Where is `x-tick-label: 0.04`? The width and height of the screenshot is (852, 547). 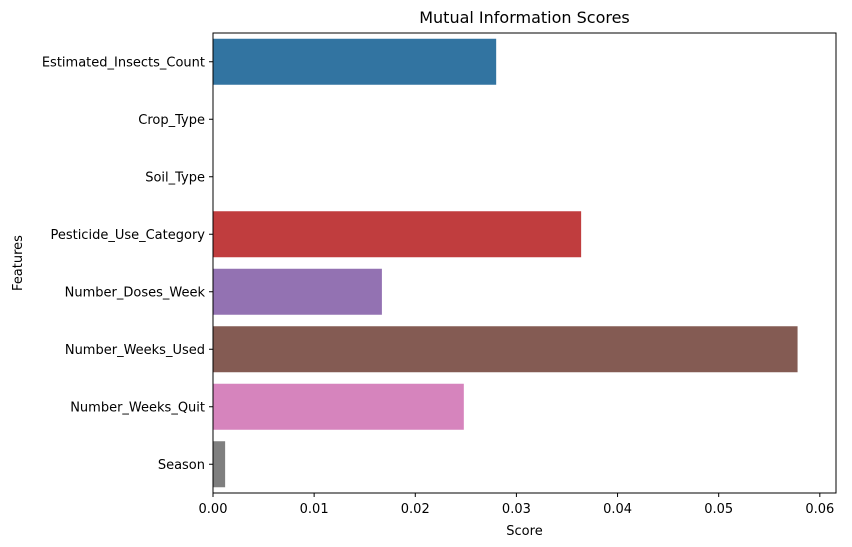 x-tick-label: 0.04 is located at coordinates (617, 509).